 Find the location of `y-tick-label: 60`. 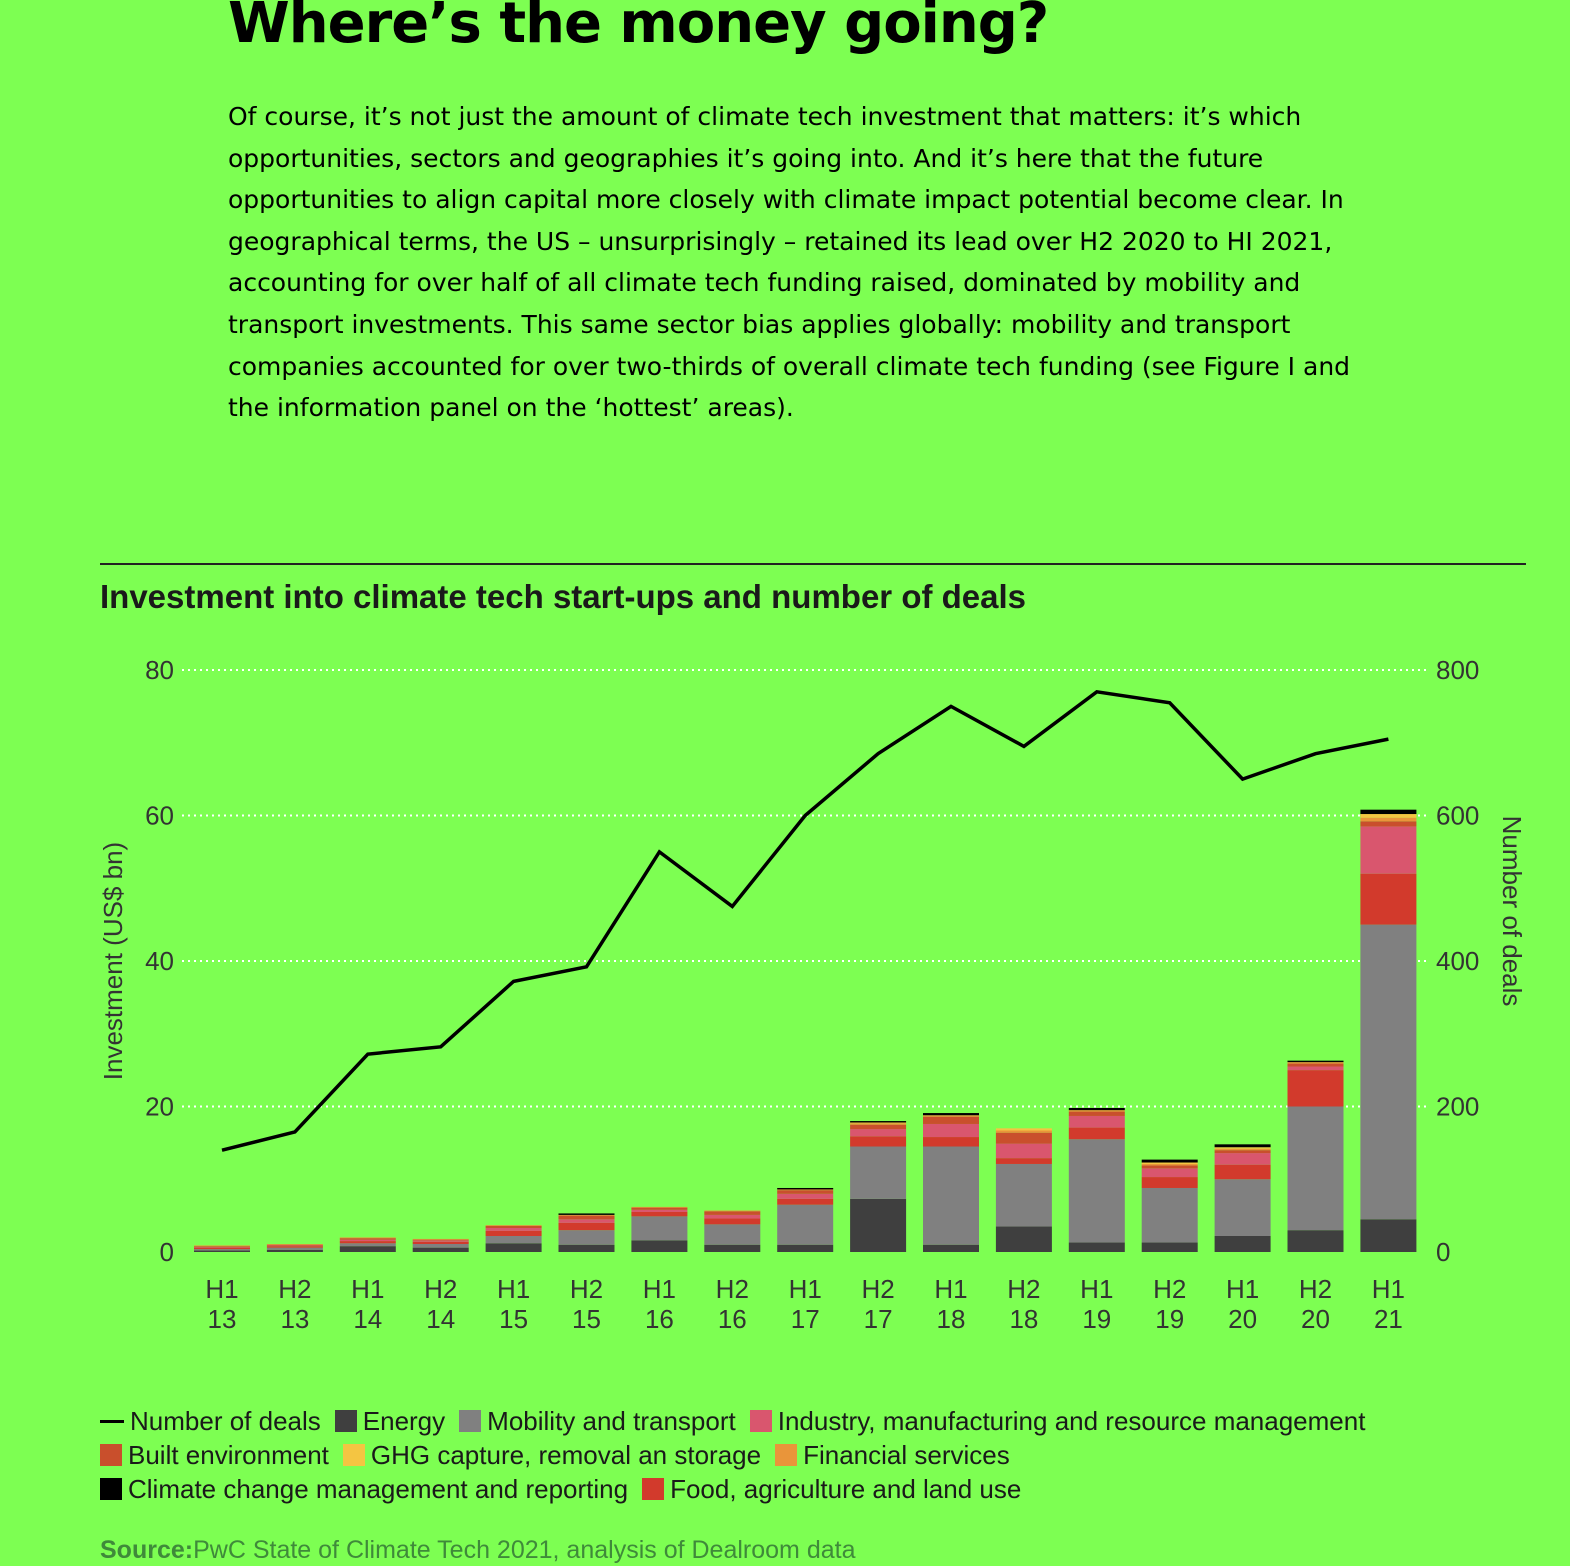

y-tick-label: 60 is located at coordinates (159, 816).